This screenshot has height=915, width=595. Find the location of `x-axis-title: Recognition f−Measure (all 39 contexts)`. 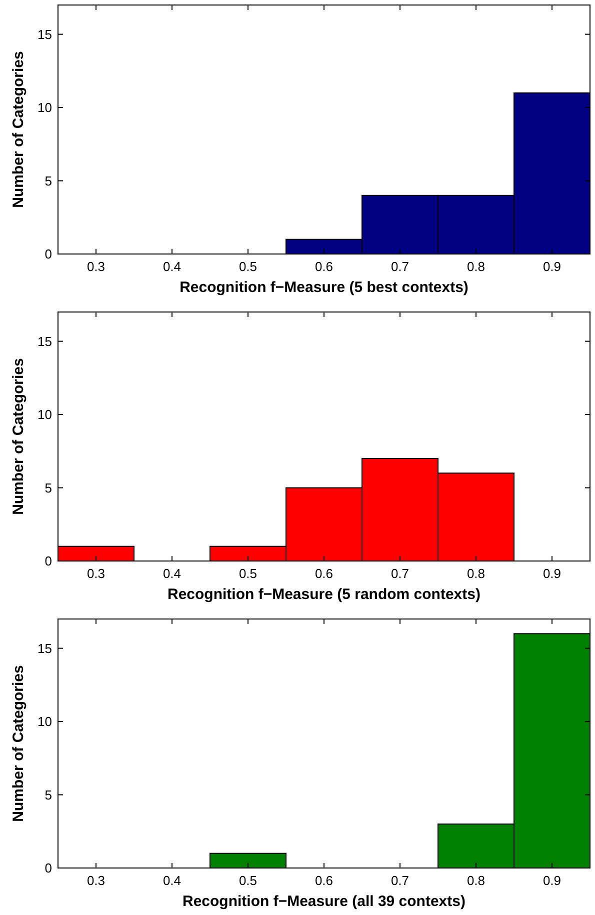

x-axis-title: Recognition f−Measure (all 39 contexts) is located at coordinates (324, 901).